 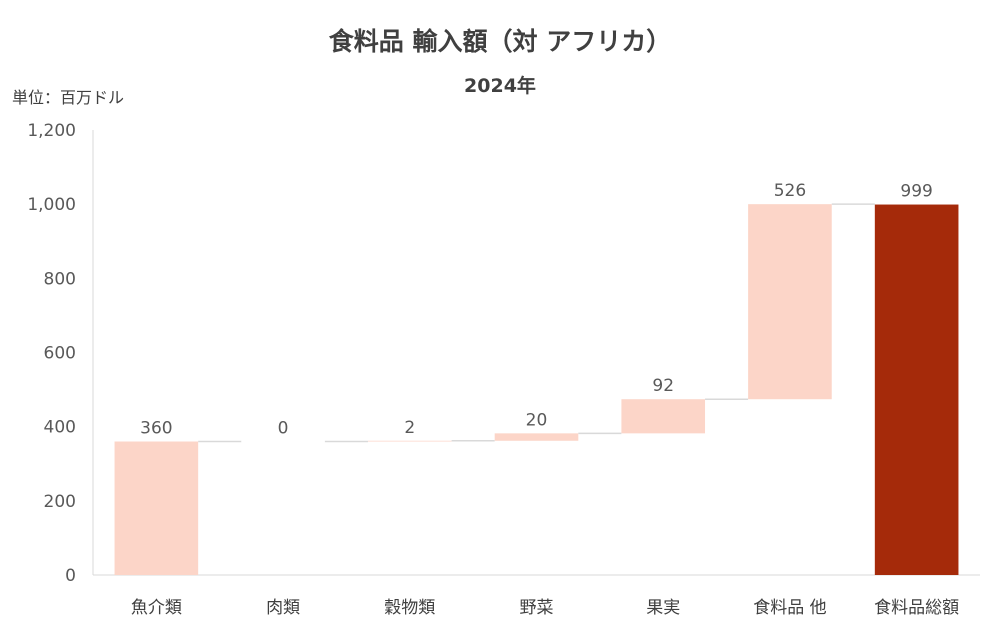 I want to click on category-label: 穀物類, so click(x=409, y=608).